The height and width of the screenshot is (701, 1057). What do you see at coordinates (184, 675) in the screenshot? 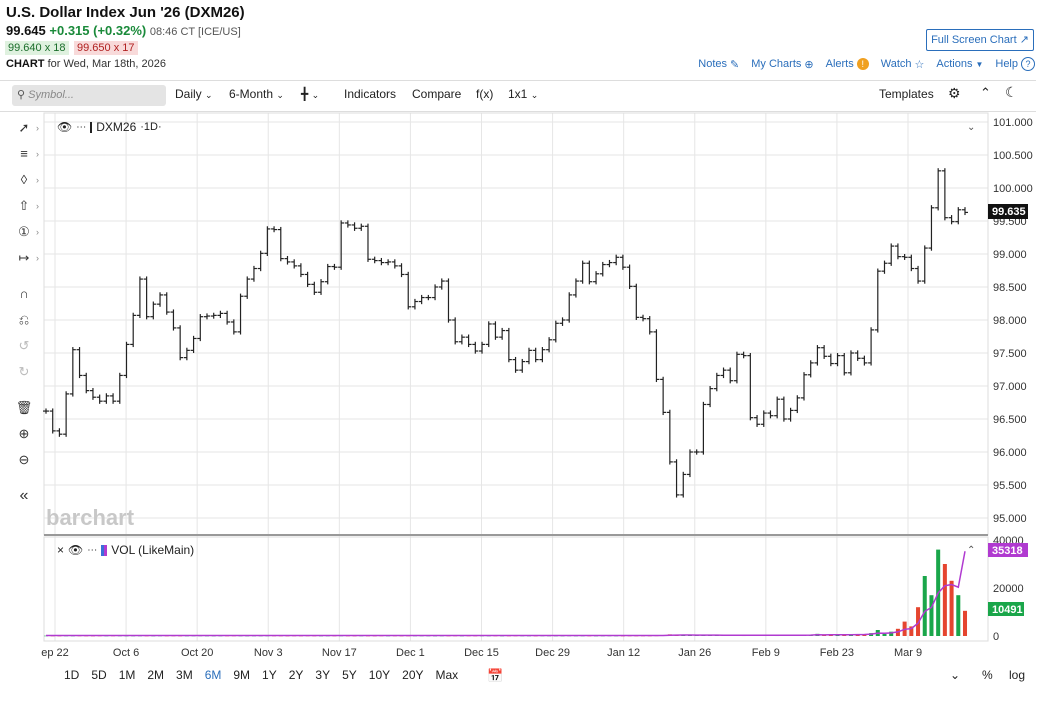
I see `range-button-3m: 3M` at bounding box center [184, 675].